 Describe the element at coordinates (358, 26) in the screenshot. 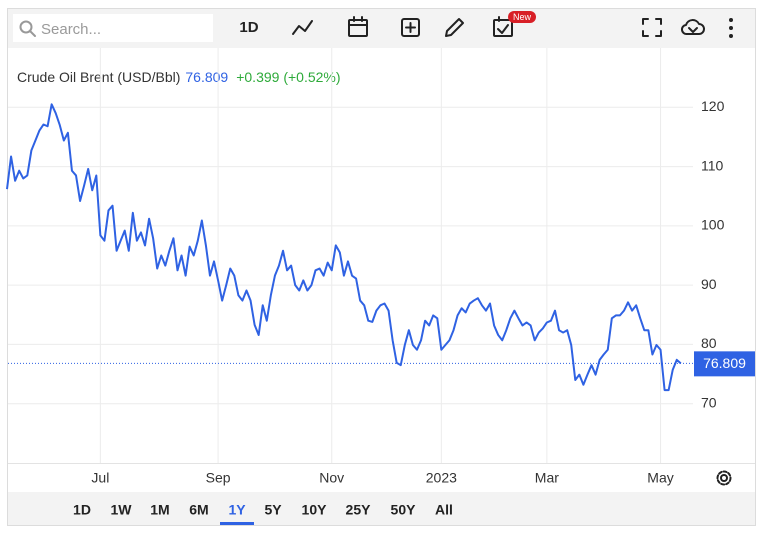

I see `calendar-icon` at that location.